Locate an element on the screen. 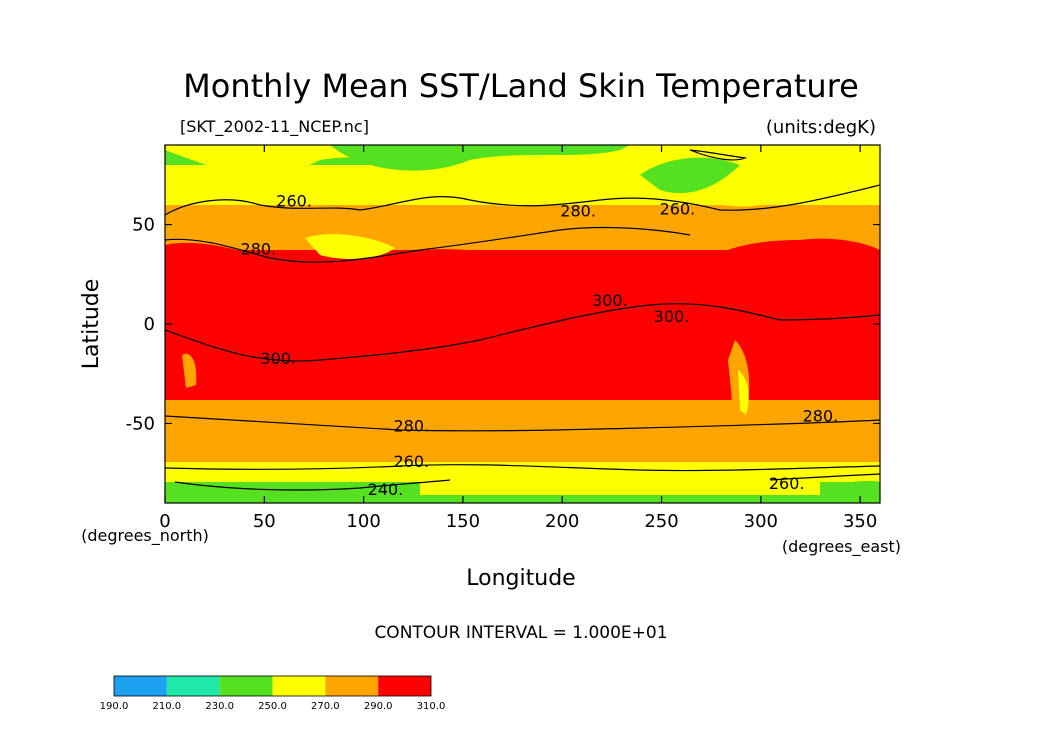  x-tick-label: 100 is located at coordinates (363, 521).